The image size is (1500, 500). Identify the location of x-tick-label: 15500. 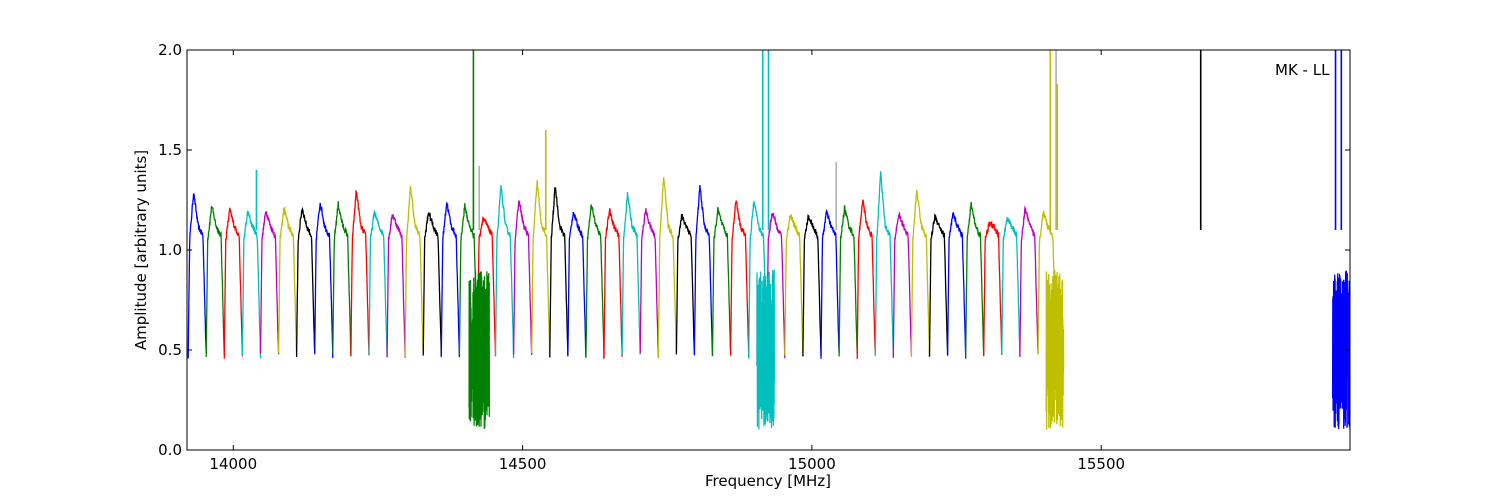
(1101, 464).